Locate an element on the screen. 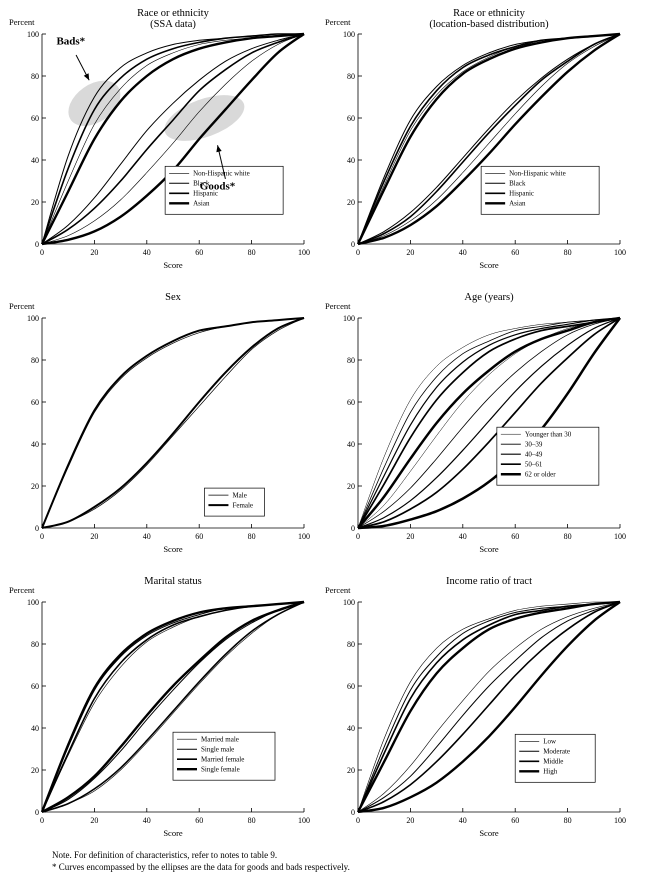 Image resolution: width=645 pixels, height=882 pixels. legend: Male Female is located at coordinates (234, 502).